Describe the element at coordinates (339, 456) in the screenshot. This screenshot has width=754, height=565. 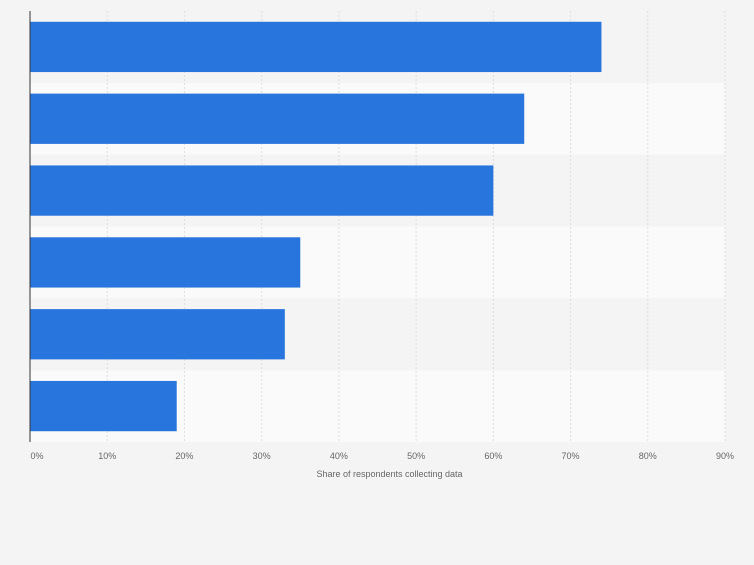
I see `x-tick-label: 40%` at that location.